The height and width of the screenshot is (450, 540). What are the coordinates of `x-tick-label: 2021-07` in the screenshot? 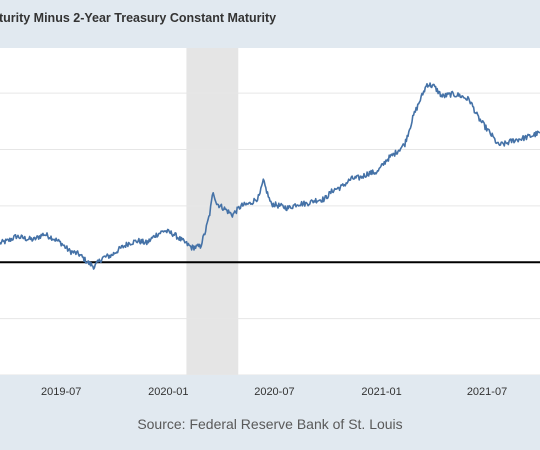 It's located at (487, 392).